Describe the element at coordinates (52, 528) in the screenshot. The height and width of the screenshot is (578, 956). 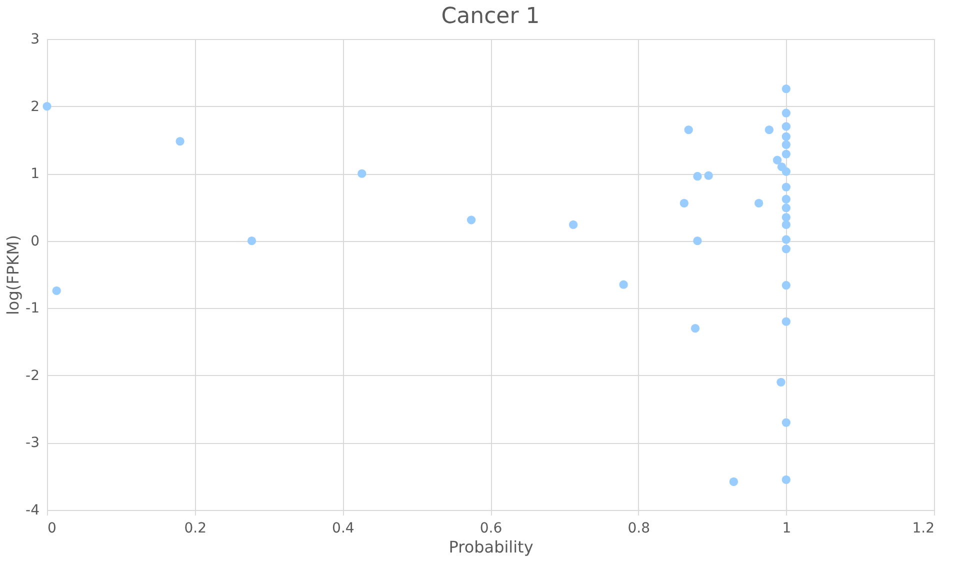
I see `x-tick-label: 0` at that location.